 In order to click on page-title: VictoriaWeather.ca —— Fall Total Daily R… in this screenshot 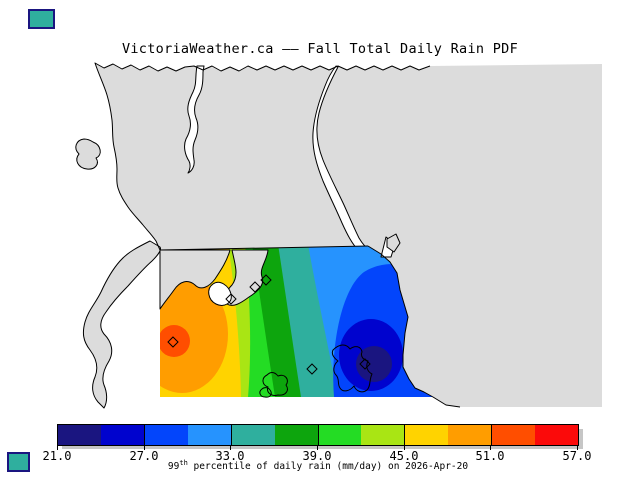, I will do `click(320, 49)`.